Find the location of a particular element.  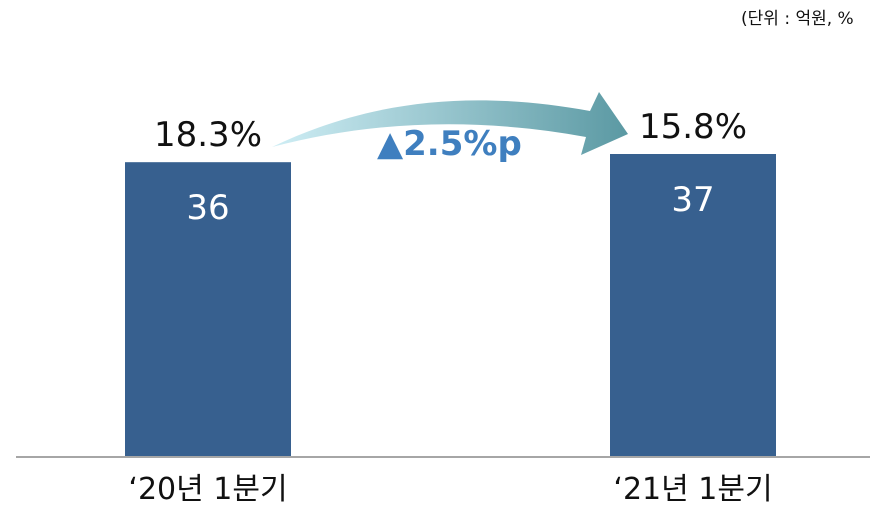

percent-label-2: 15.8% is located at coordinates (693, 127).